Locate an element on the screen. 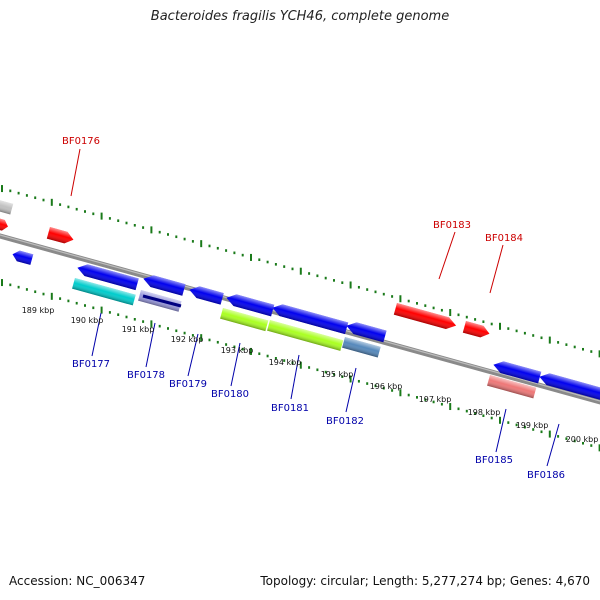 The image size is (600, 600). gene-red-fragment is located at coordinates (4, 224).